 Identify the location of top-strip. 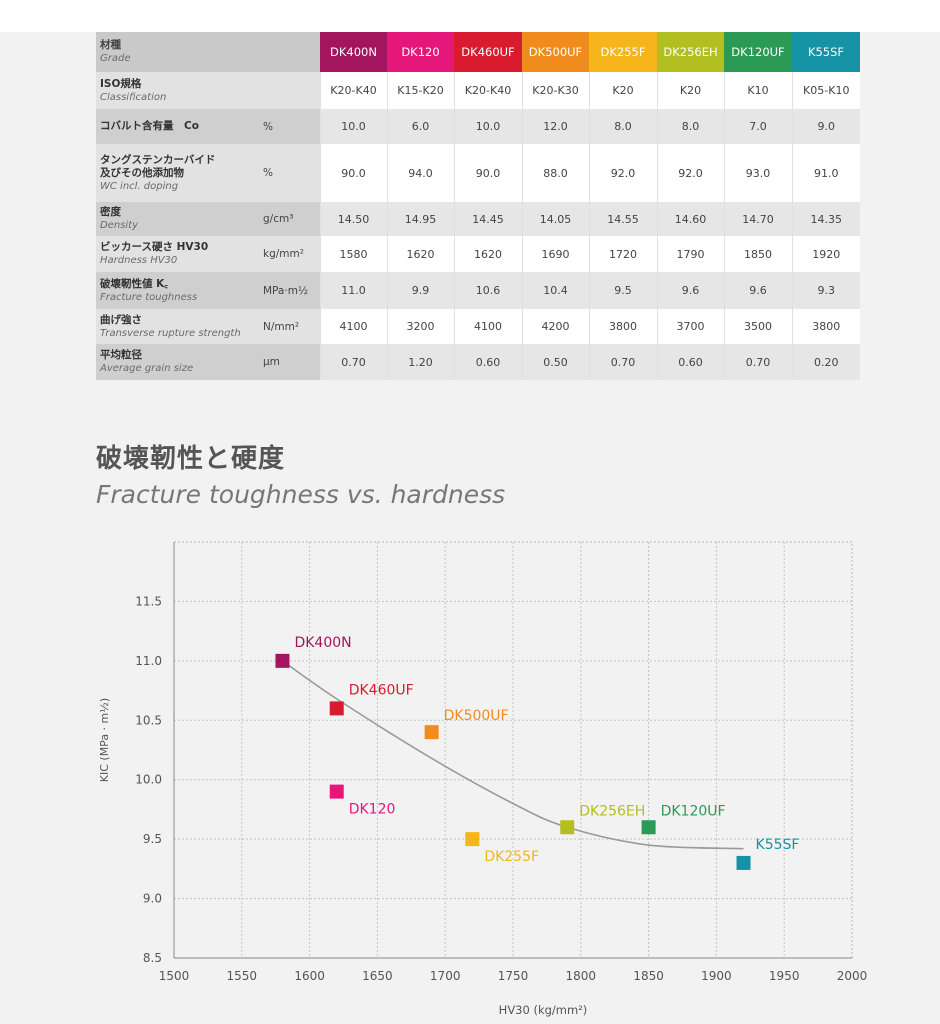
(470, 16).